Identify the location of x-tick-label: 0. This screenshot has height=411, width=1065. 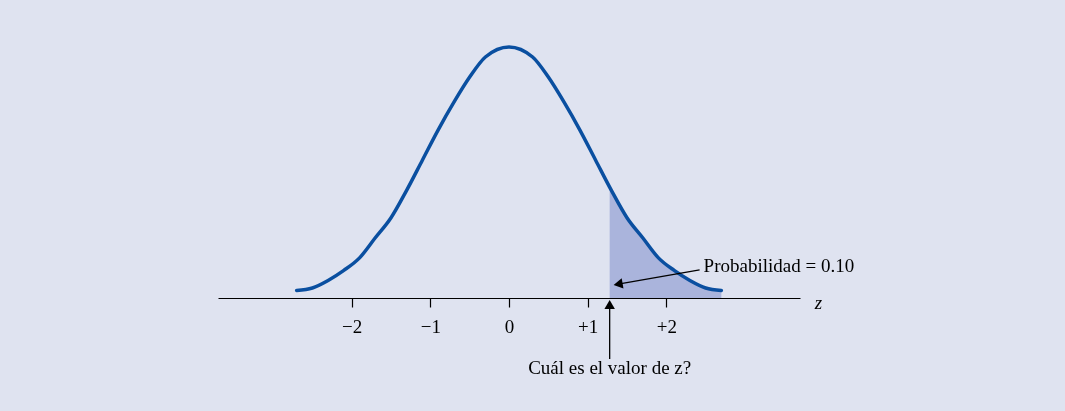
(509, 326).